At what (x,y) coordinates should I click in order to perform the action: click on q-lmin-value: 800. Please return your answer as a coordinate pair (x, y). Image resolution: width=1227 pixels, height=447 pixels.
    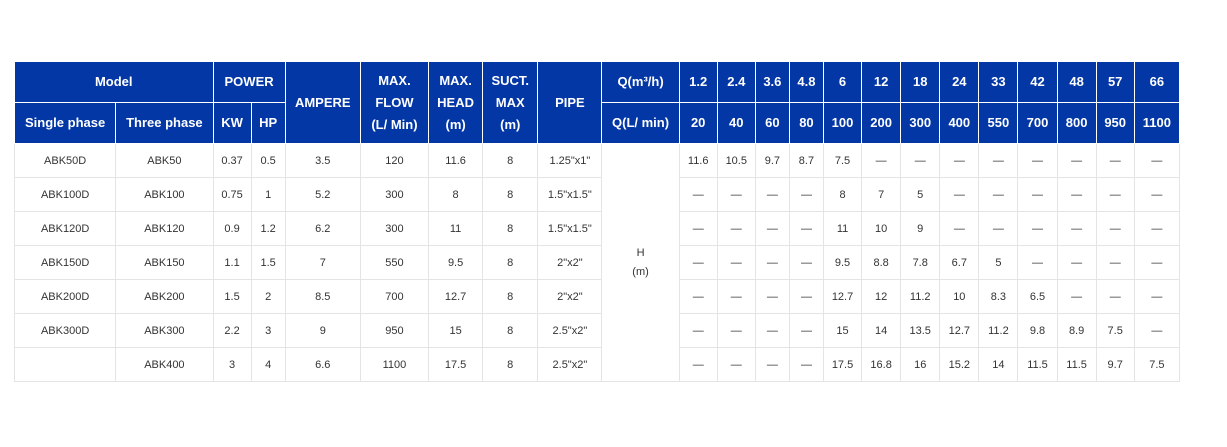
    Looking at the image, I should click on (1076, 123).